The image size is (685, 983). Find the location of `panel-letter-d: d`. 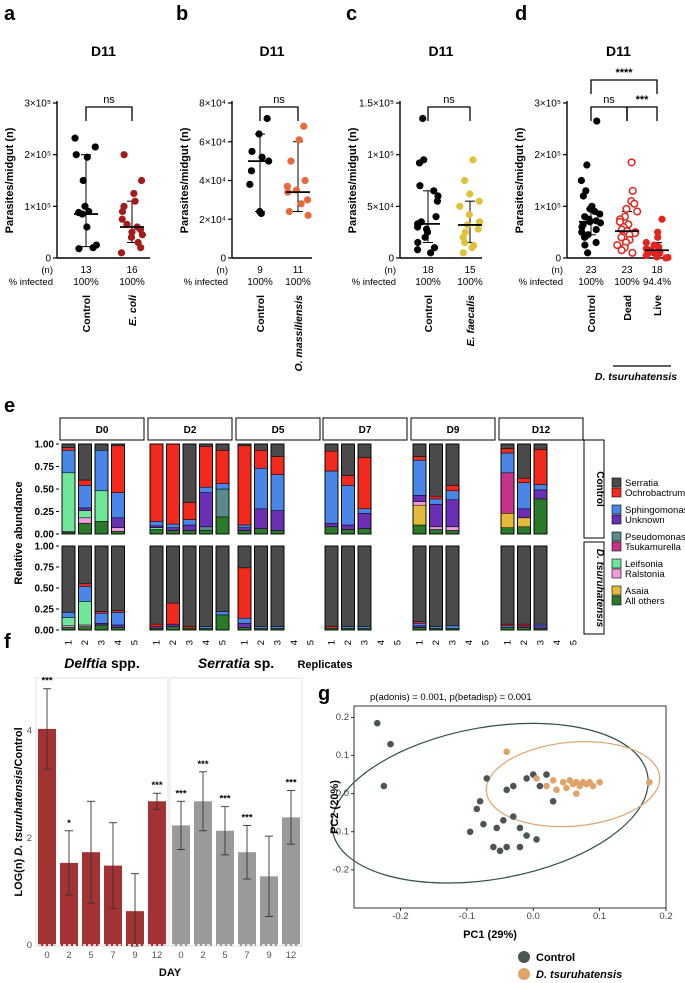

panel-letter-d: d is located at coordinates (521, 14).